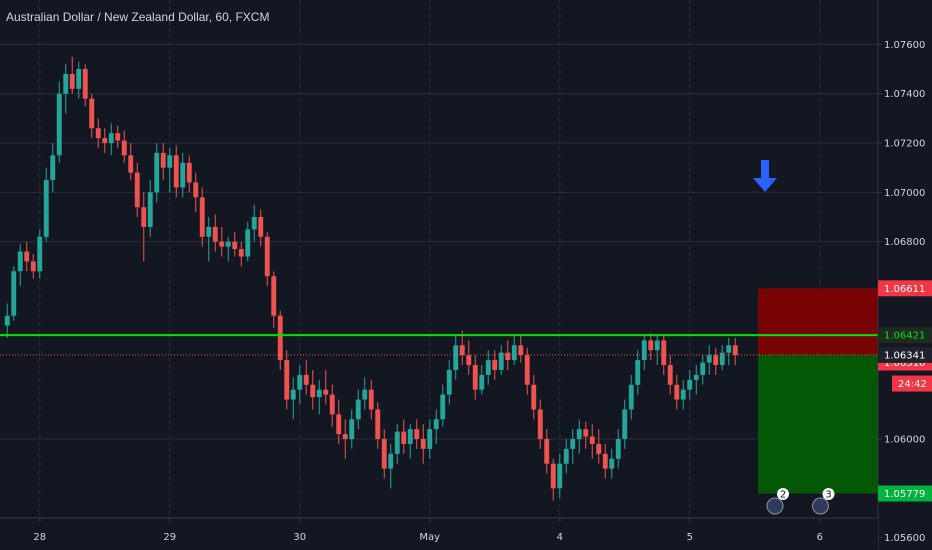 The width and height of the screenshot is (932, 550). I want to click on level-tag-label: 1.06421, so click(904, 336).